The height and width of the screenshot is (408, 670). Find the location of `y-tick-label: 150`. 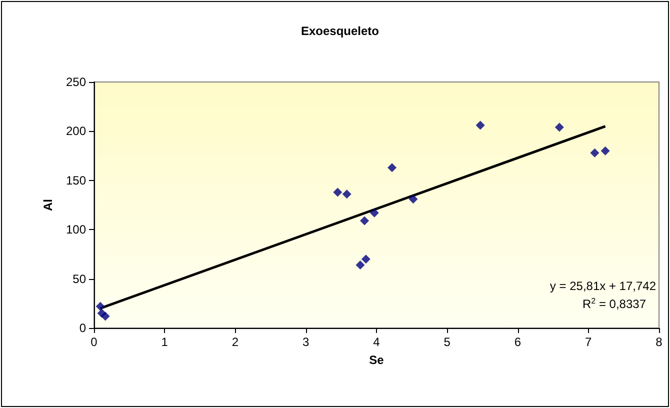

y-tick-label: 150 is located at coordinates (76, 180).